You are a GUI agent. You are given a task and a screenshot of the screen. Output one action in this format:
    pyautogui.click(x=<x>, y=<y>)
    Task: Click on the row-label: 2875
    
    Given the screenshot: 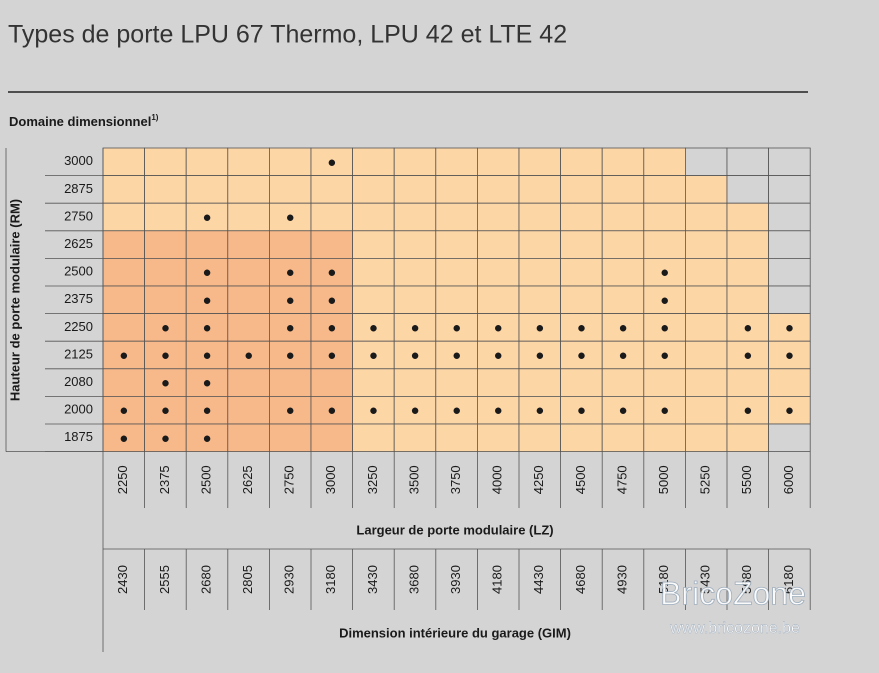 What is the action you would take?
    pyautogui.click(x=78, y=188)
    